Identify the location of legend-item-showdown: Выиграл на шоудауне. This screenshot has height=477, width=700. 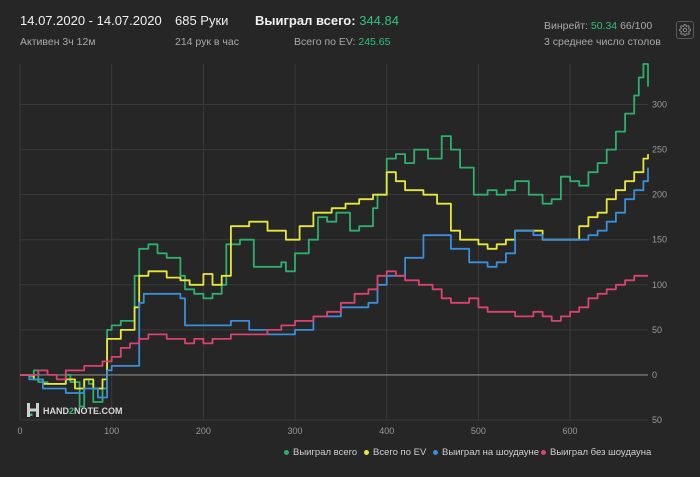
(486, 452).